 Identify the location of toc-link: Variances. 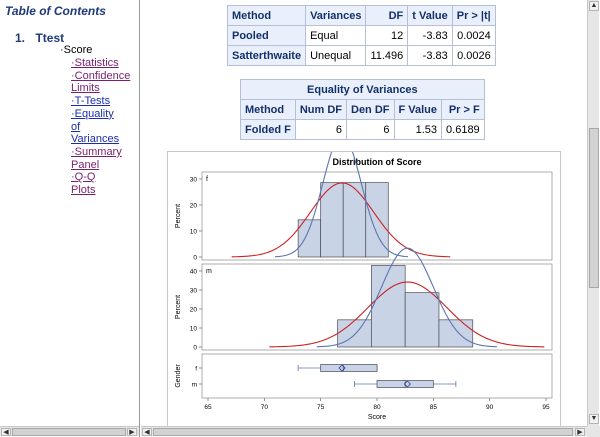
(95, 139).